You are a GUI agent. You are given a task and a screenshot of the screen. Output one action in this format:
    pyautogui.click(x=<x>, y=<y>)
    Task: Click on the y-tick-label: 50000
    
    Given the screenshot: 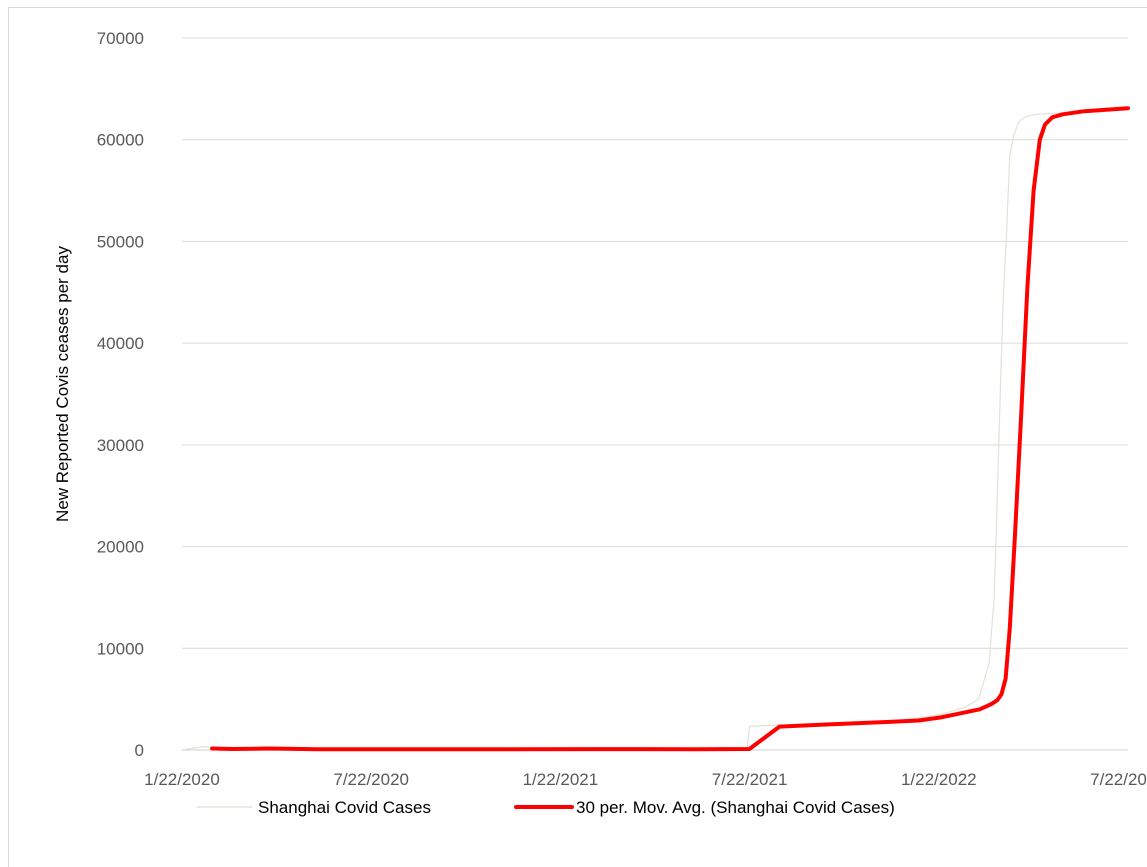 What is the action you would take?
    pyautogui.click(x=120, y=241)
    